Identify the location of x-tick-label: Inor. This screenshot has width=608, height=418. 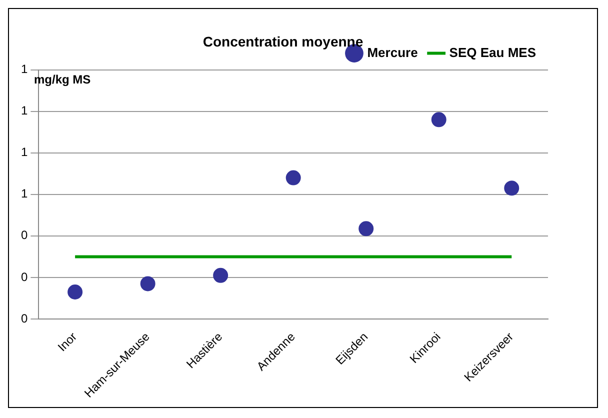
(67, 342).